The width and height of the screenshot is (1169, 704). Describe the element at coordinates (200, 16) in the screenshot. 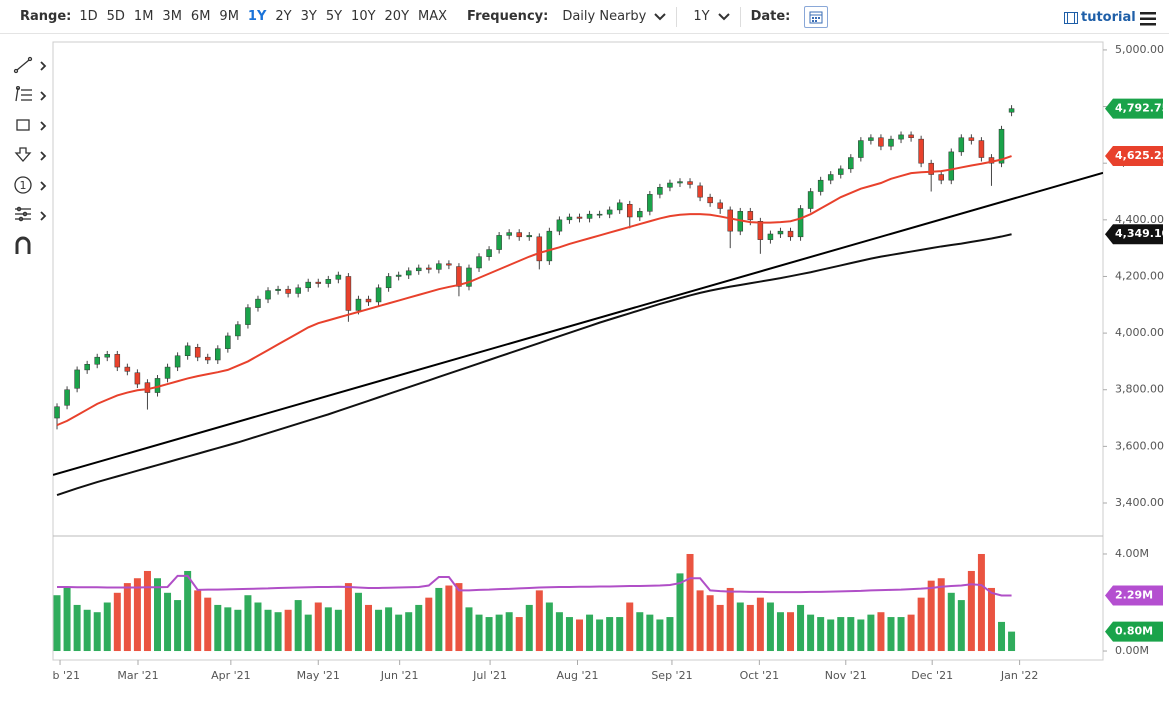

I see `range-button: 6M` at that location.